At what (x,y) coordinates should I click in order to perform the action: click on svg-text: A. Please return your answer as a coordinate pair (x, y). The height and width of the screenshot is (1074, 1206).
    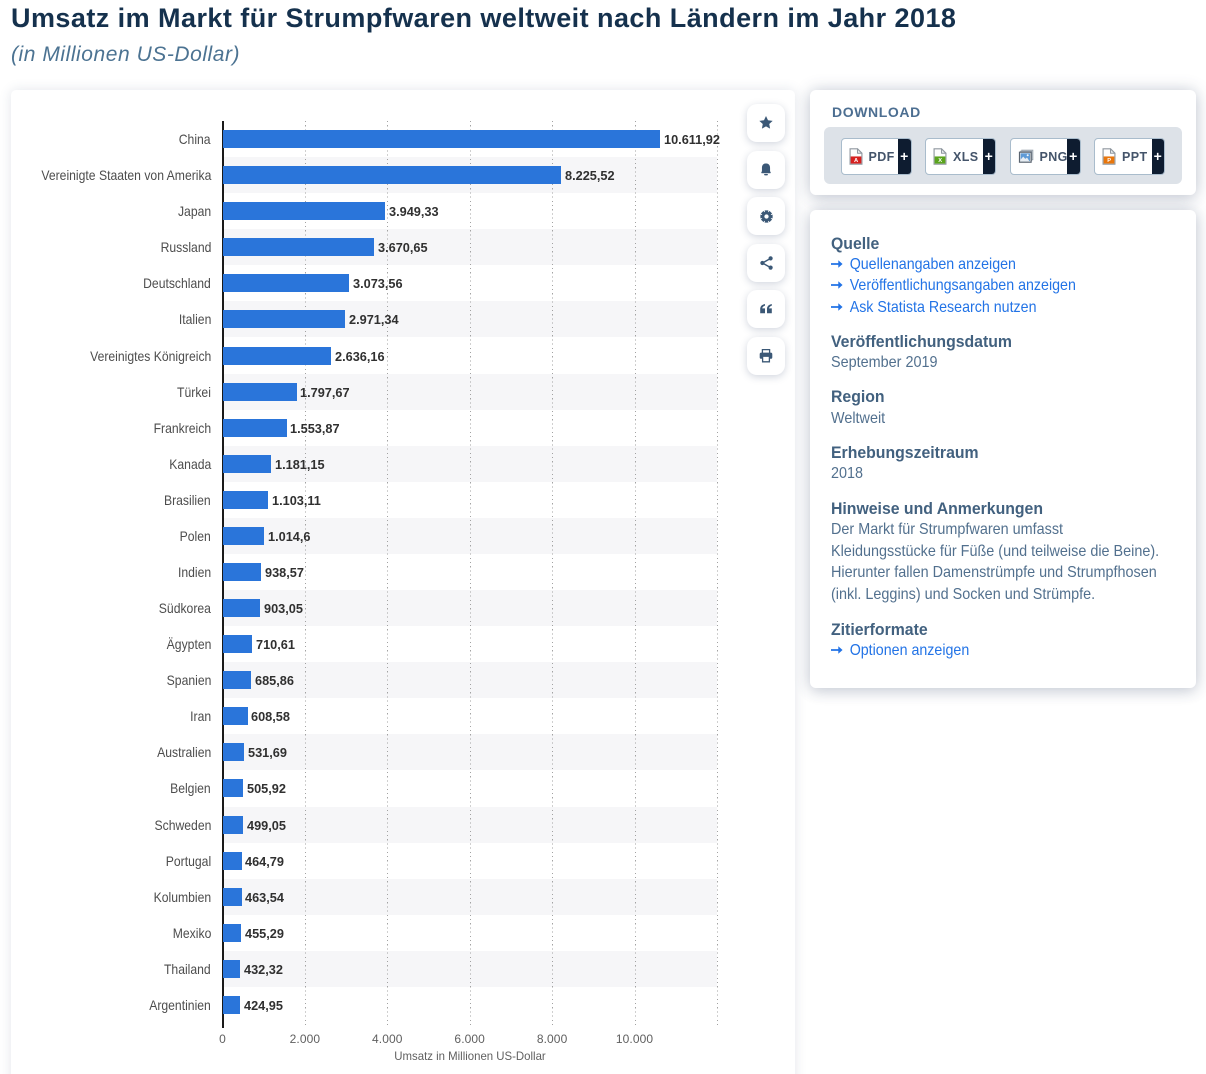
    Looking at the image, I should click on (856, 161).